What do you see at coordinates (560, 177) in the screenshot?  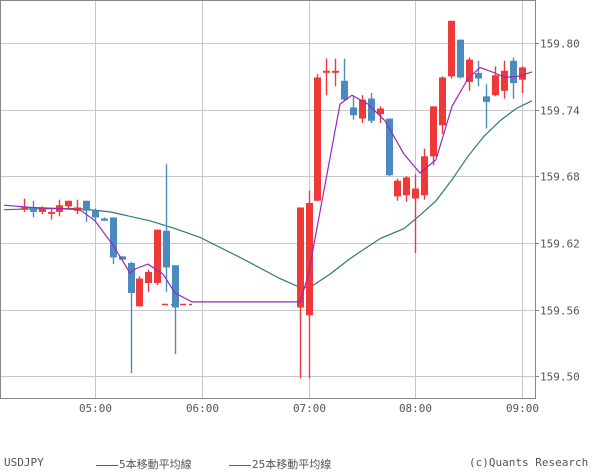 I see `y-tick-label: 159.68` at bounding box center [560, 177].